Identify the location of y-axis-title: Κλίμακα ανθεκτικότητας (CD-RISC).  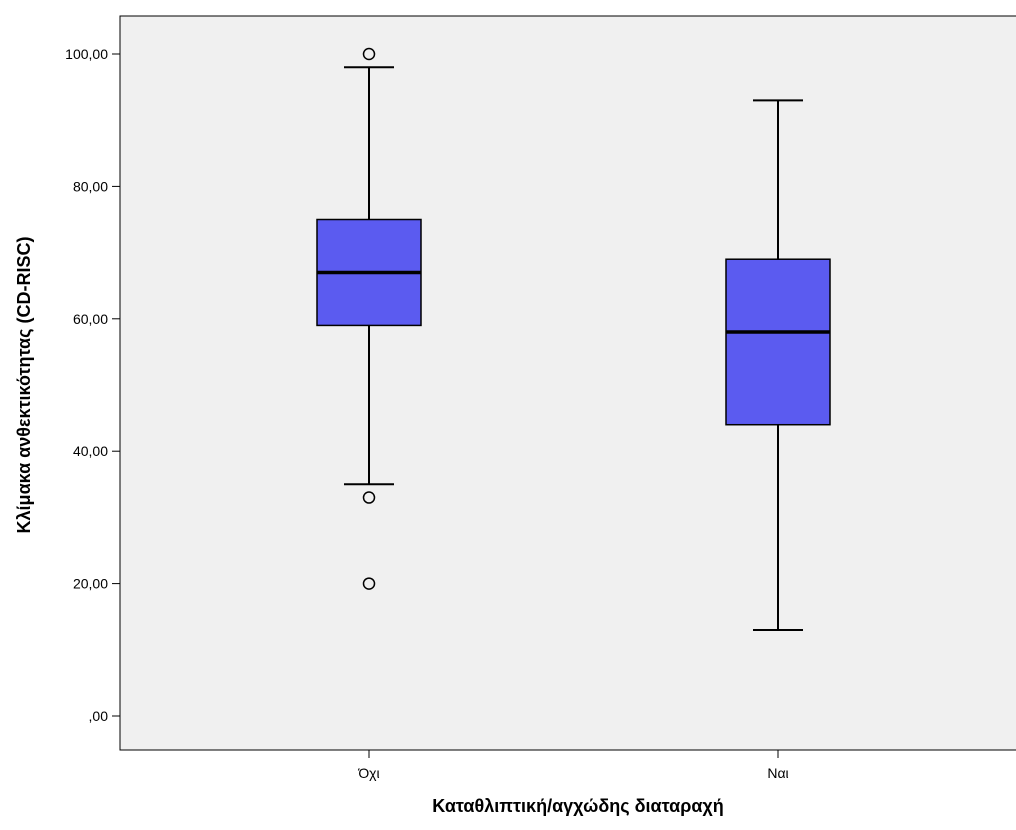
(24, 385).